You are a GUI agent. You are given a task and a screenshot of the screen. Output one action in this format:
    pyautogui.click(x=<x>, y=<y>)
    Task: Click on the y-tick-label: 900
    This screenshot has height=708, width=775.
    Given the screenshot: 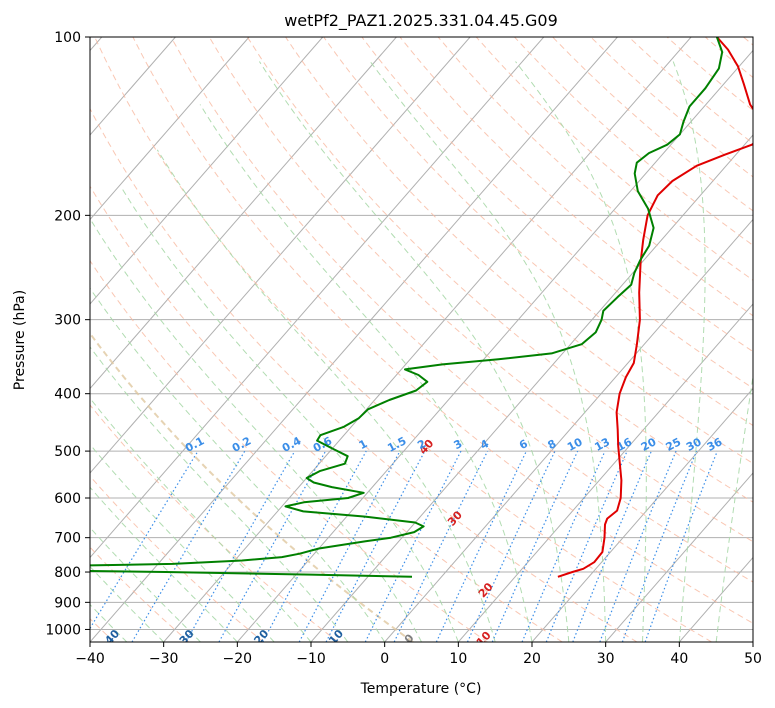 What is the action you would take?
    pyautogui.click(x=67, y=603)
    